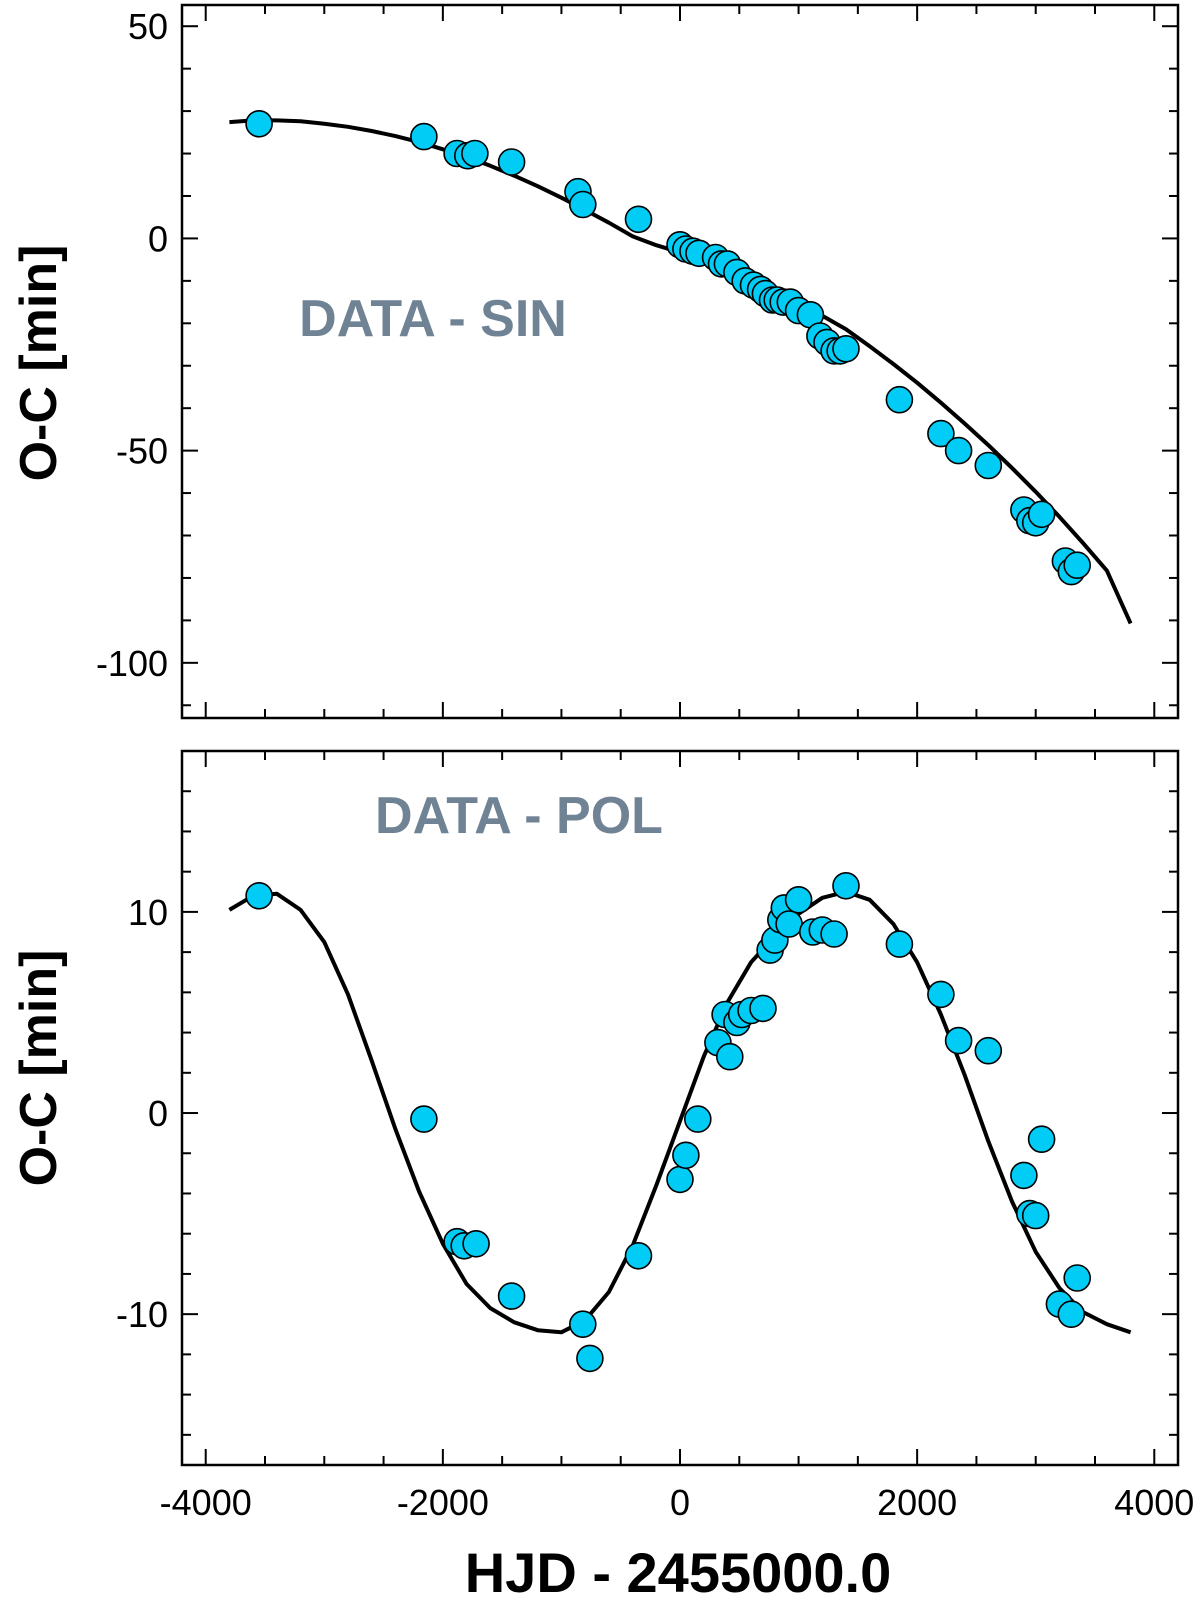 Image resolution: width=1200 pixels, height=1614 pixels. Describe the element at coordinates (680, 1502) in the screenshot. I see `x-tick-label: 0` at that location.